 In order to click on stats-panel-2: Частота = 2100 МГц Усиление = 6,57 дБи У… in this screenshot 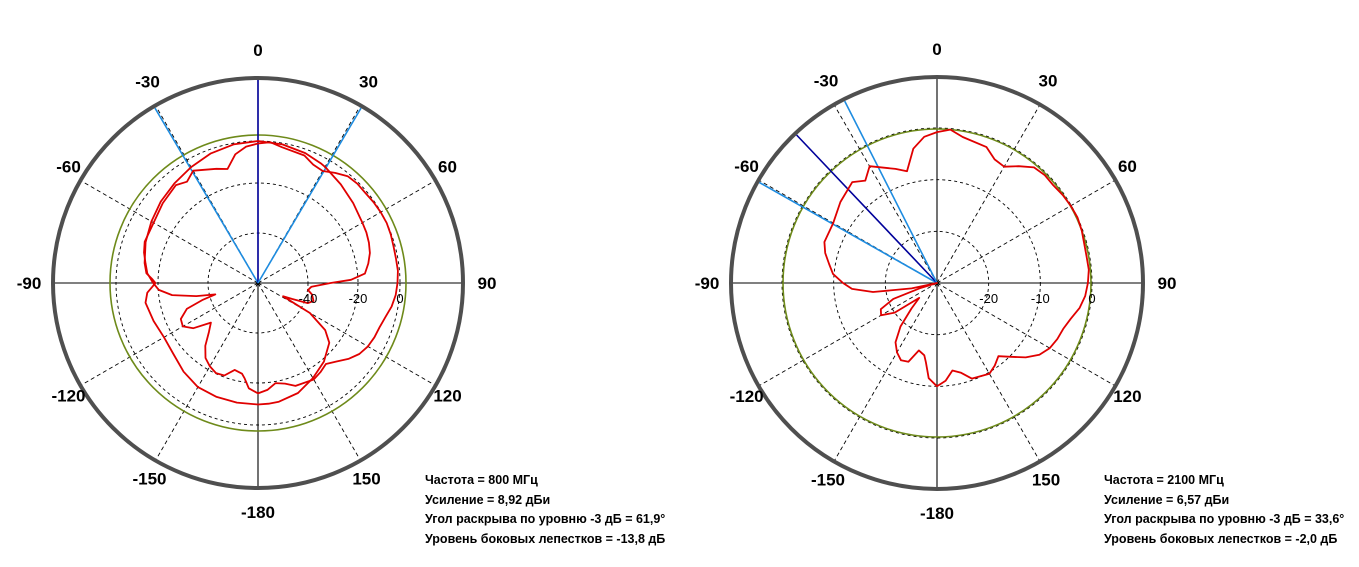, I will do `click(1224, 510)`.